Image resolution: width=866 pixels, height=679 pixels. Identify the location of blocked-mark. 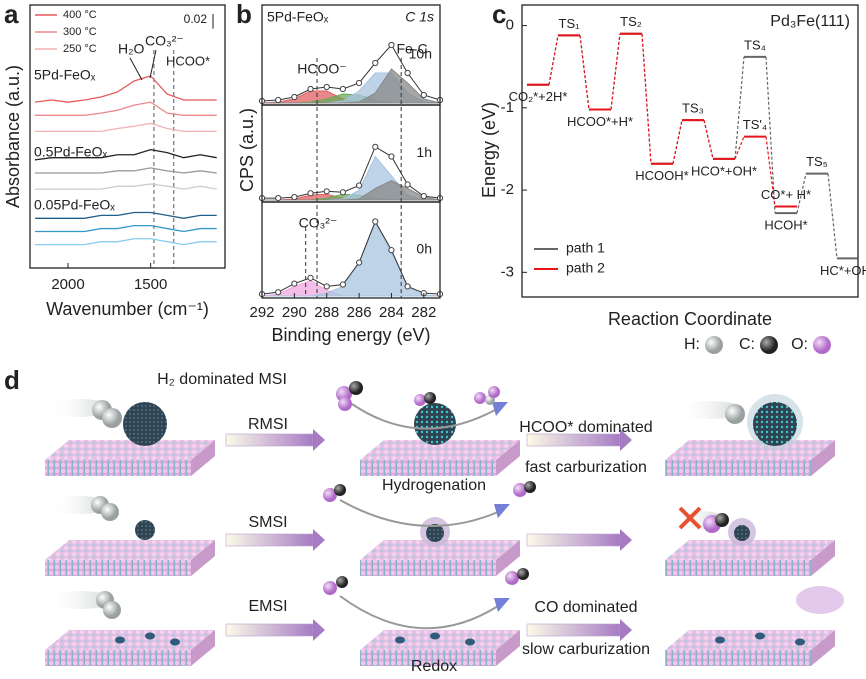
(690, 518).